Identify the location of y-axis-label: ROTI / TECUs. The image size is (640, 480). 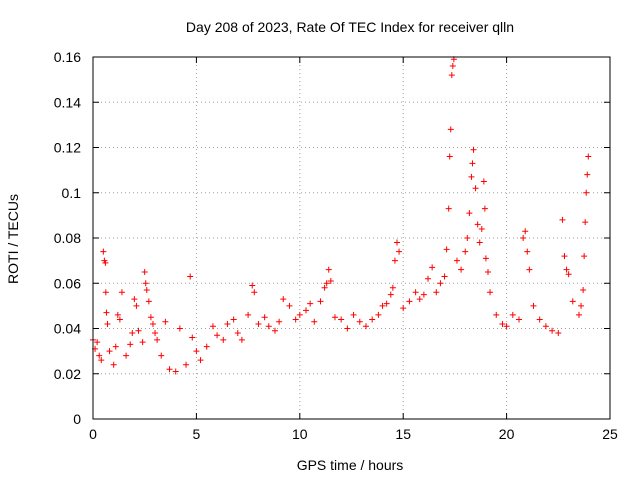
(13, 239).